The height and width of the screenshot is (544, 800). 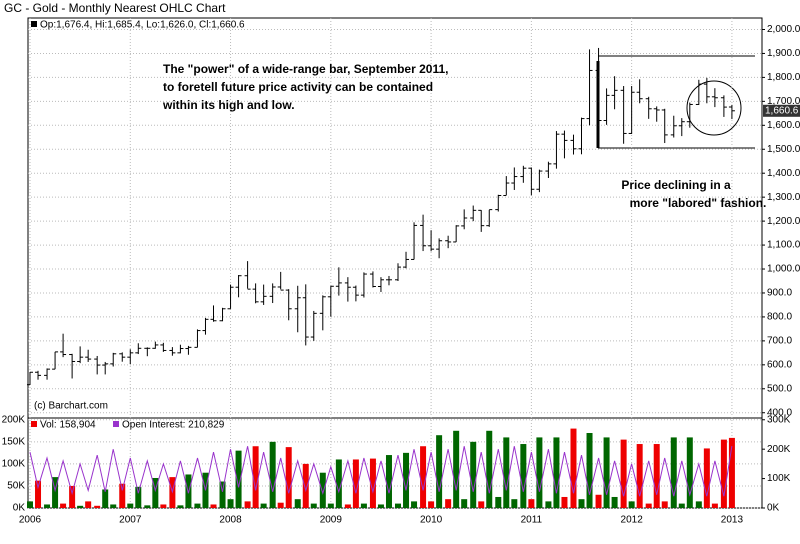 What do you see at coordinates (783, 197) in the screenshot?
I see `y-tick-label: 1,300.0` at bounding box center [783, 197].